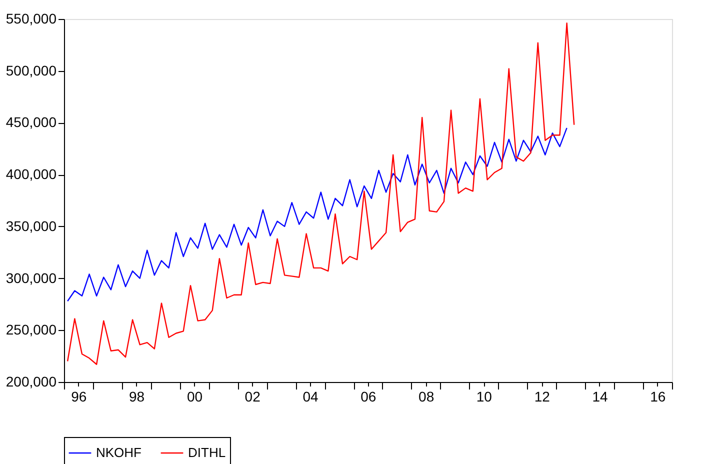 This screenshot has height=464, width=701. Describe the element at coordinates (658, 396) in the screenshot. I see `x-tick-label: 16` at that location.